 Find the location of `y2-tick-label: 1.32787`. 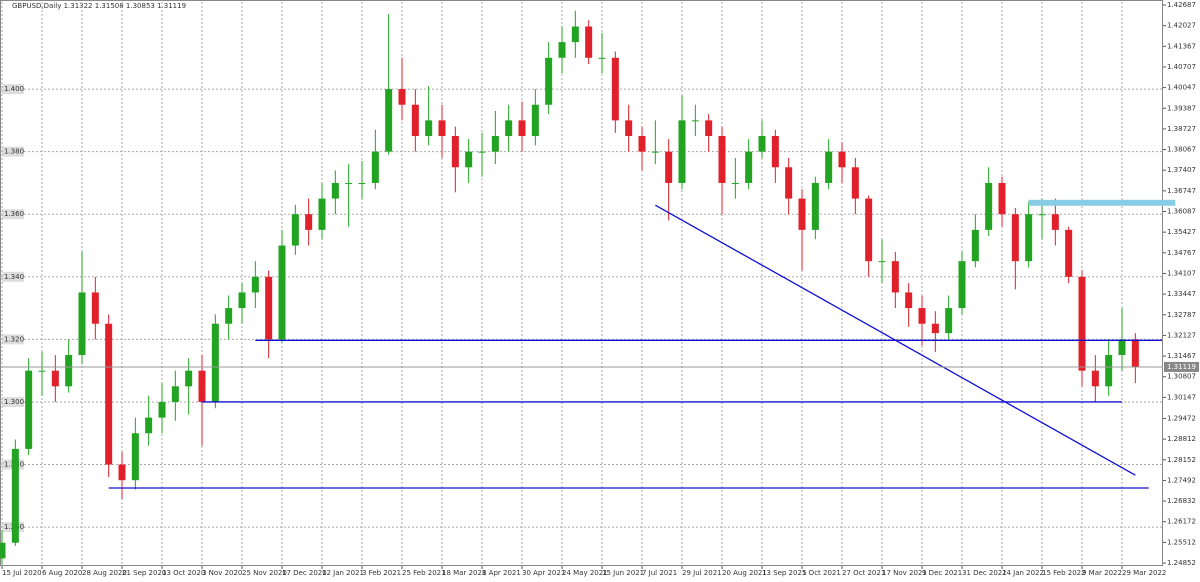

y2-tick-label: 1.32787 is located at coordinates (1181, 315).